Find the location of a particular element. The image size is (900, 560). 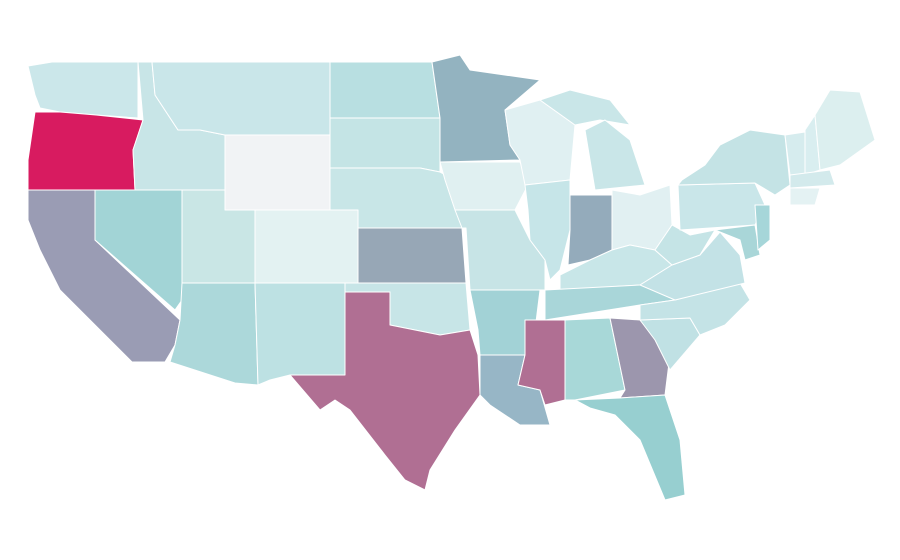

state-new-jersey is located at coordinates (762, 227).